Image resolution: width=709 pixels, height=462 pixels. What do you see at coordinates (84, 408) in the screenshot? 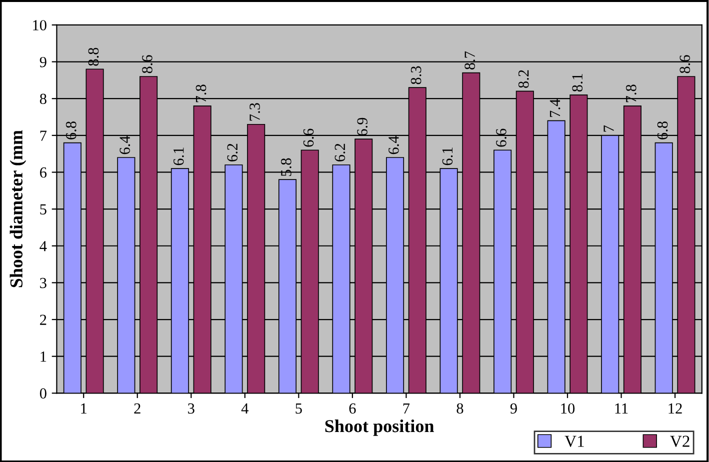
I see `x-tick-label: 1` at bounding box center [84, 408].